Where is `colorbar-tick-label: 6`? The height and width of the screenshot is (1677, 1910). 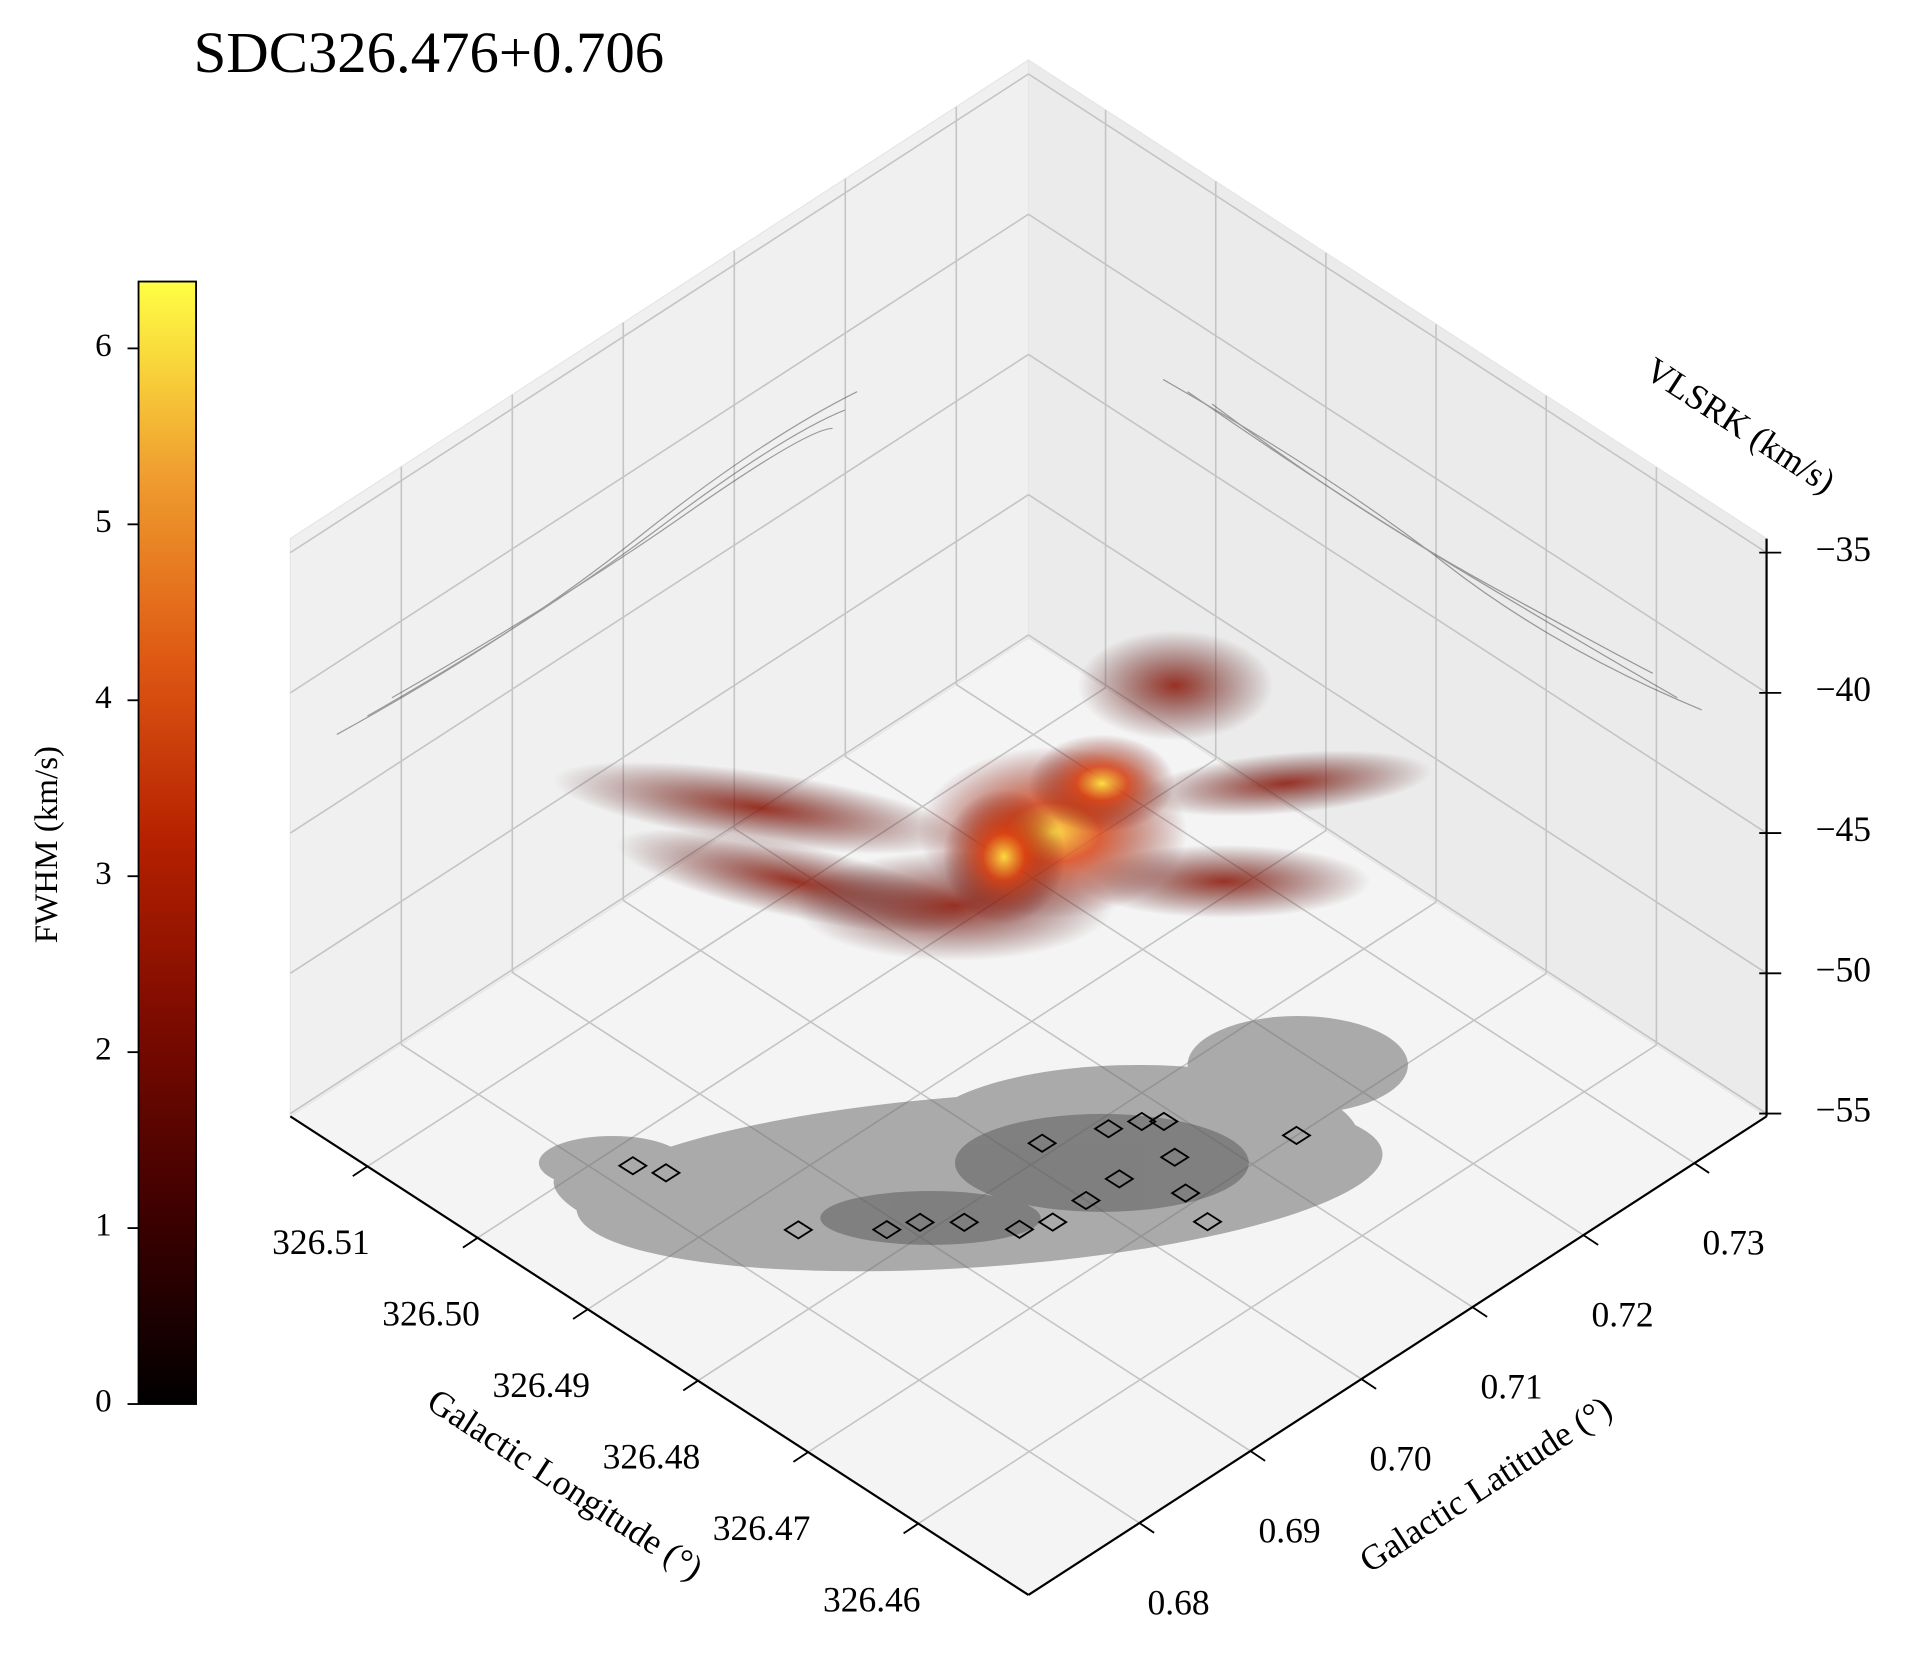 colorbar-tick-label: 6 is located at coordinates (103, 346).